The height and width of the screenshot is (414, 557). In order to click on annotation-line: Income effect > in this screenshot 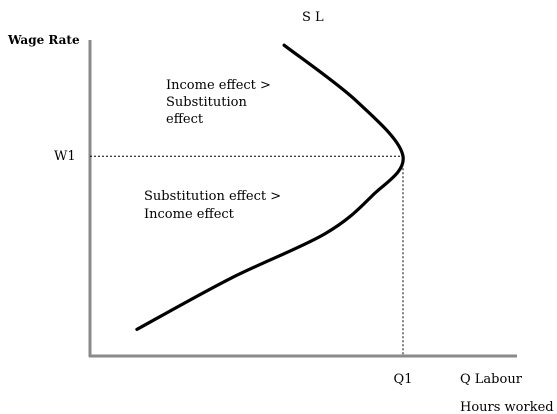, I will do `click(218, 85)`.